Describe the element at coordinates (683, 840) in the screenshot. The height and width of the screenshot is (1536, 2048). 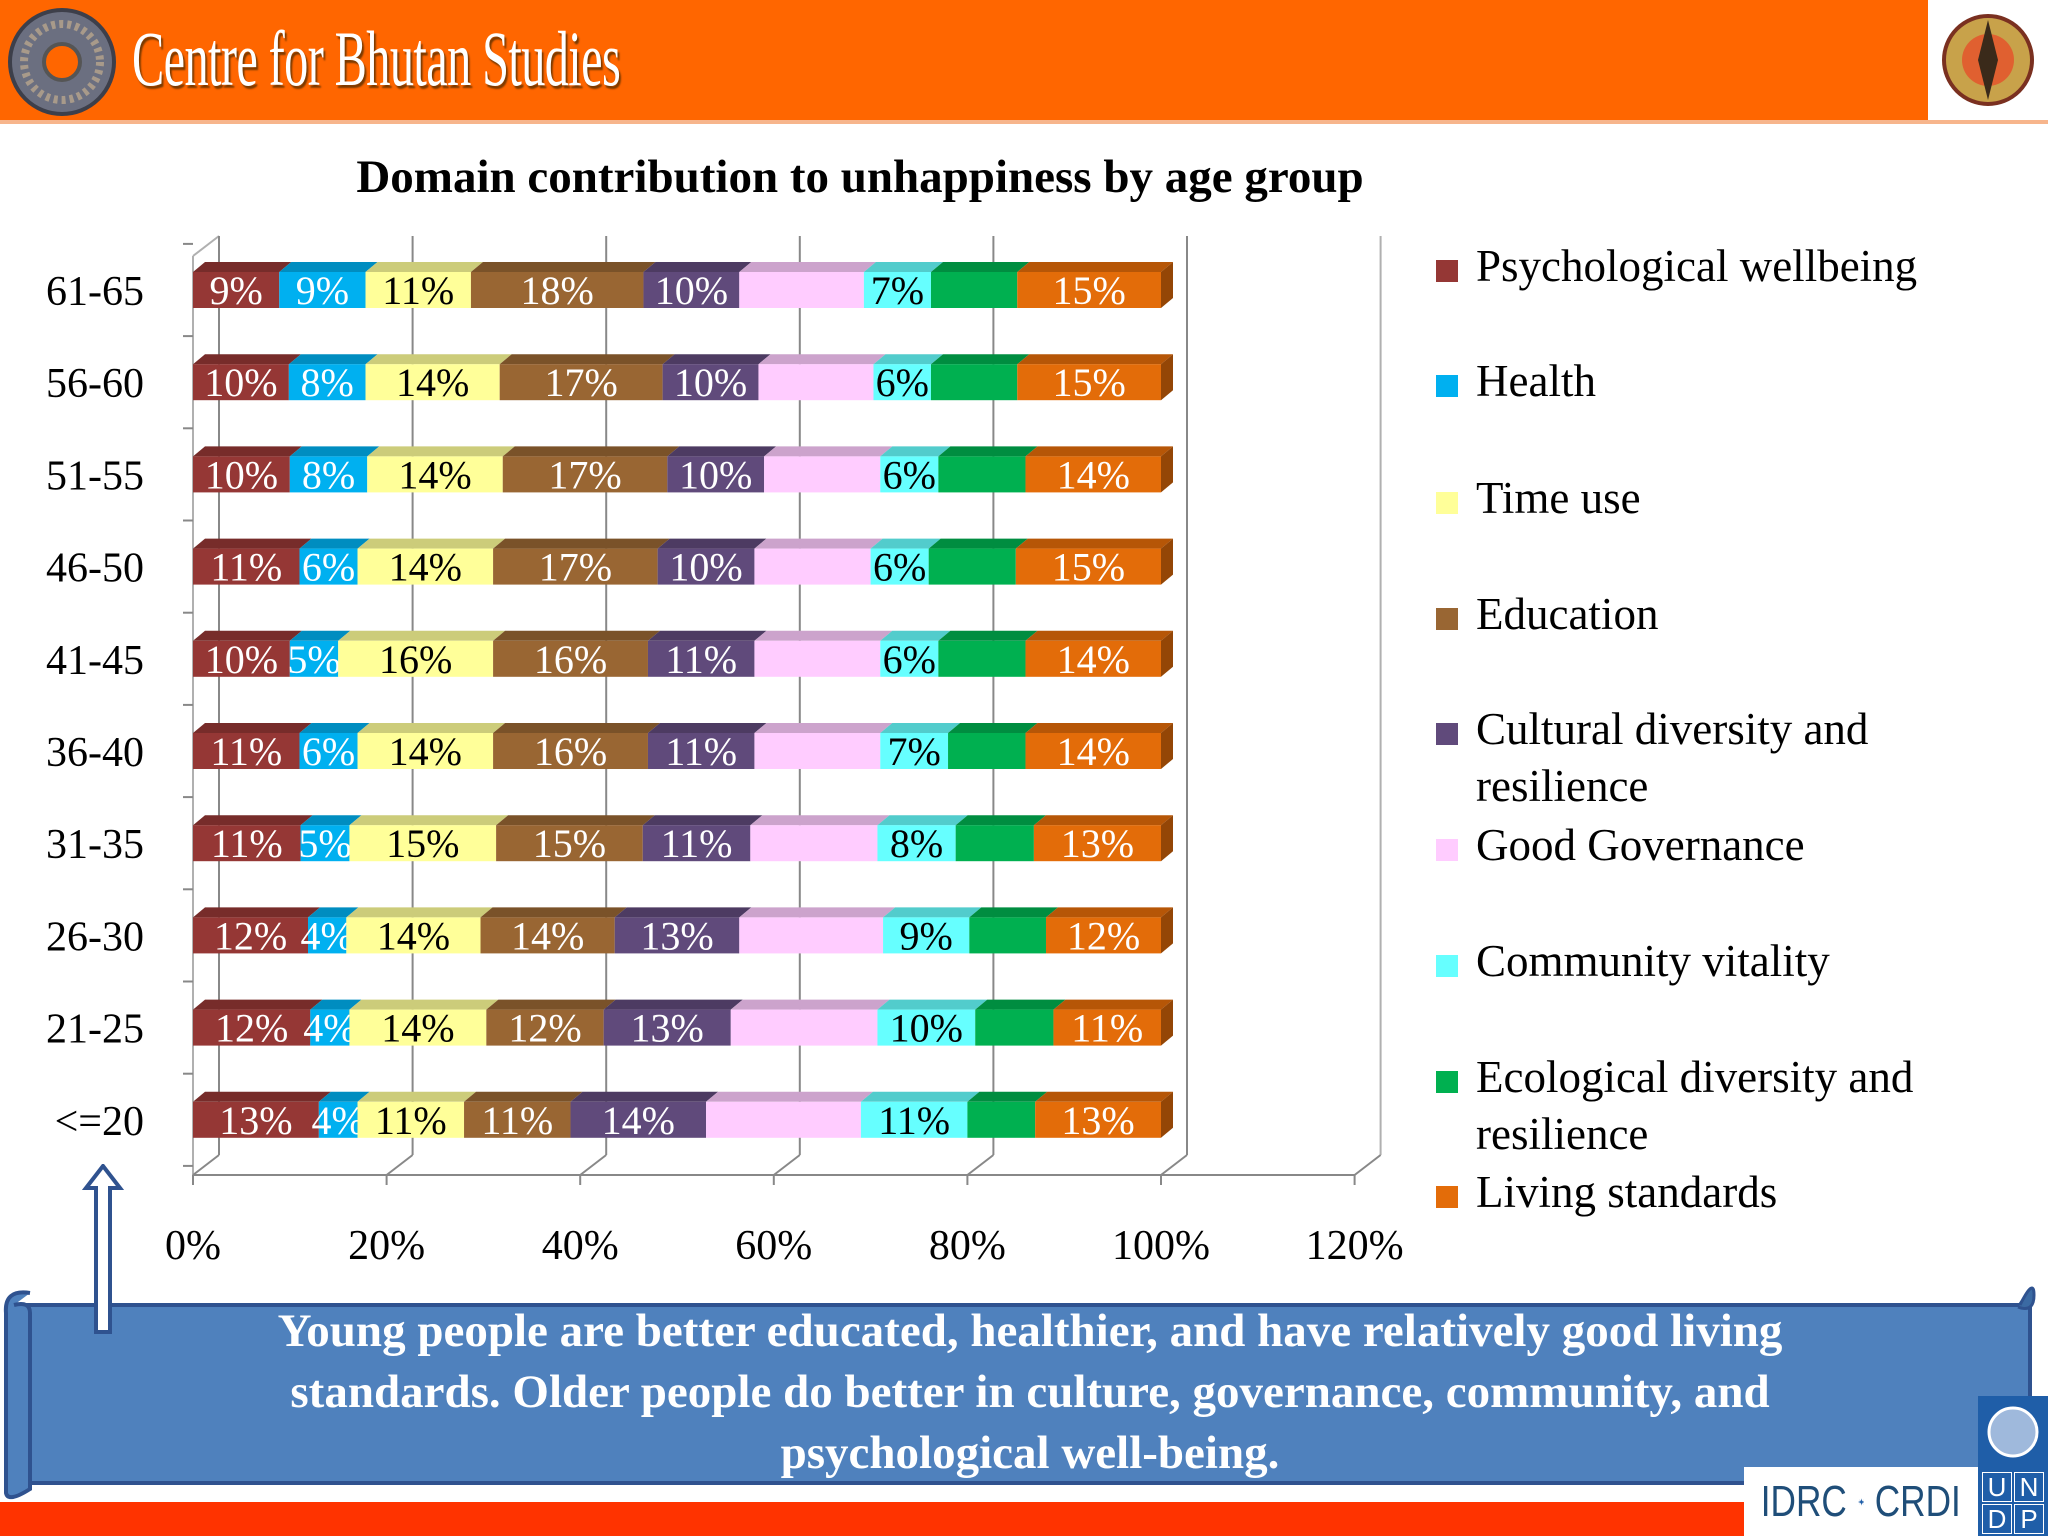
I see `bar-row-31-35: 11% 5% 15% 15% 11% 8% 13%` at that location.